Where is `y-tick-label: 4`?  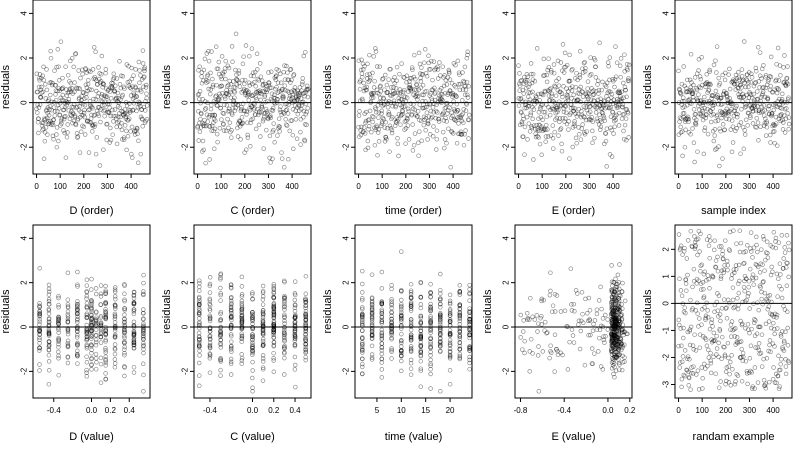 y-tick-label: 4 is located at coordinates (506, 13).